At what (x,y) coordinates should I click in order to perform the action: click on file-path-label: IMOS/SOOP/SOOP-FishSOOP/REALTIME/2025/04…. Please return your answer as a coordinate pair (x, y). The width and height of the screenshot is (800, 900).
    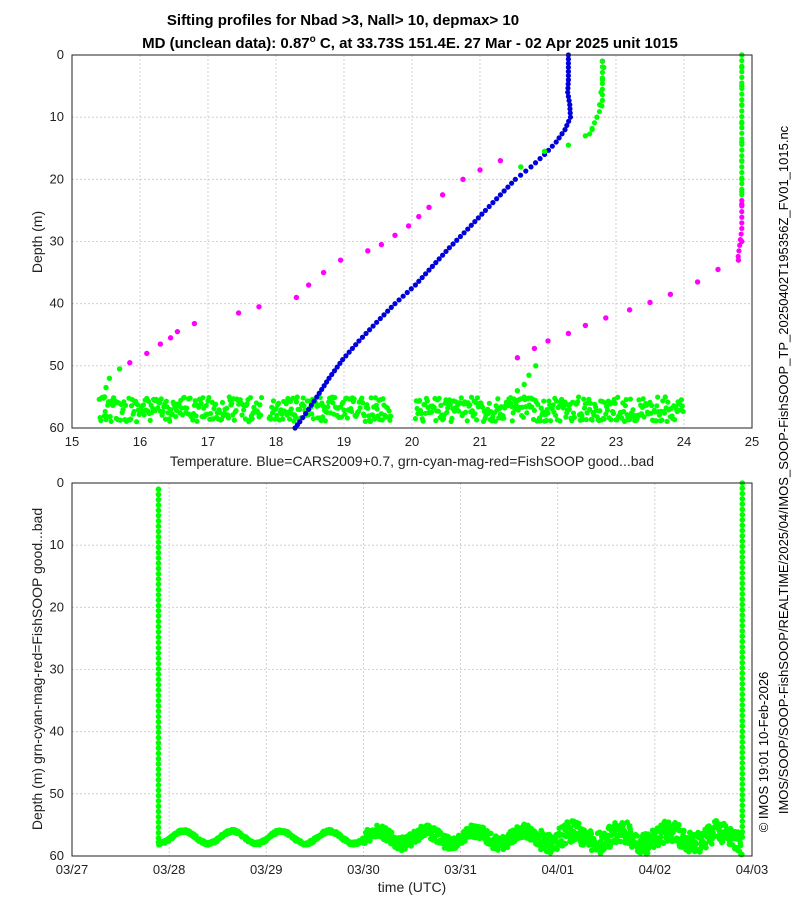
    Looking at the image, I should click on (783, 469).